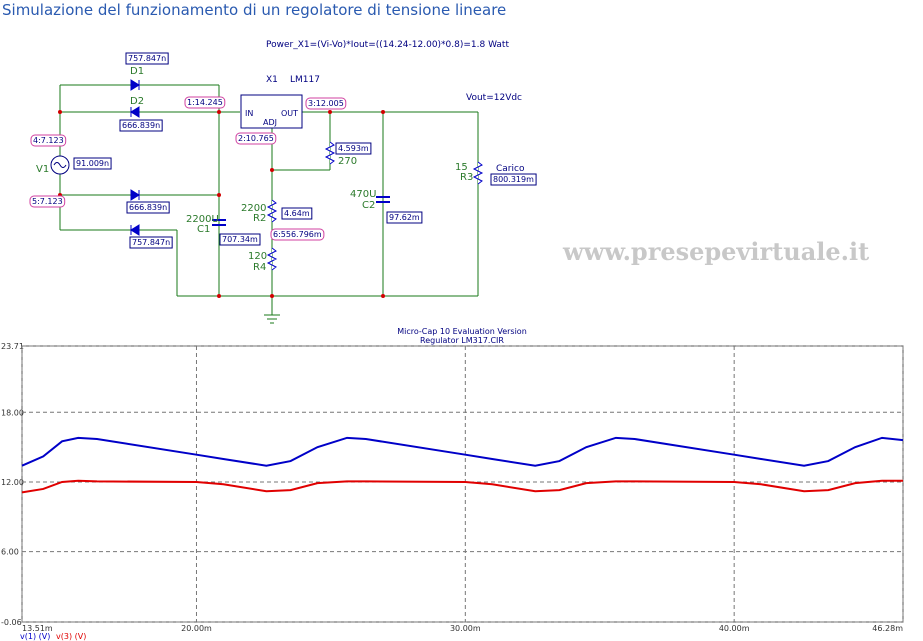  Describe the element at coordinates (461, 167) in the screenshot. I see `part-label: 15` at that location.